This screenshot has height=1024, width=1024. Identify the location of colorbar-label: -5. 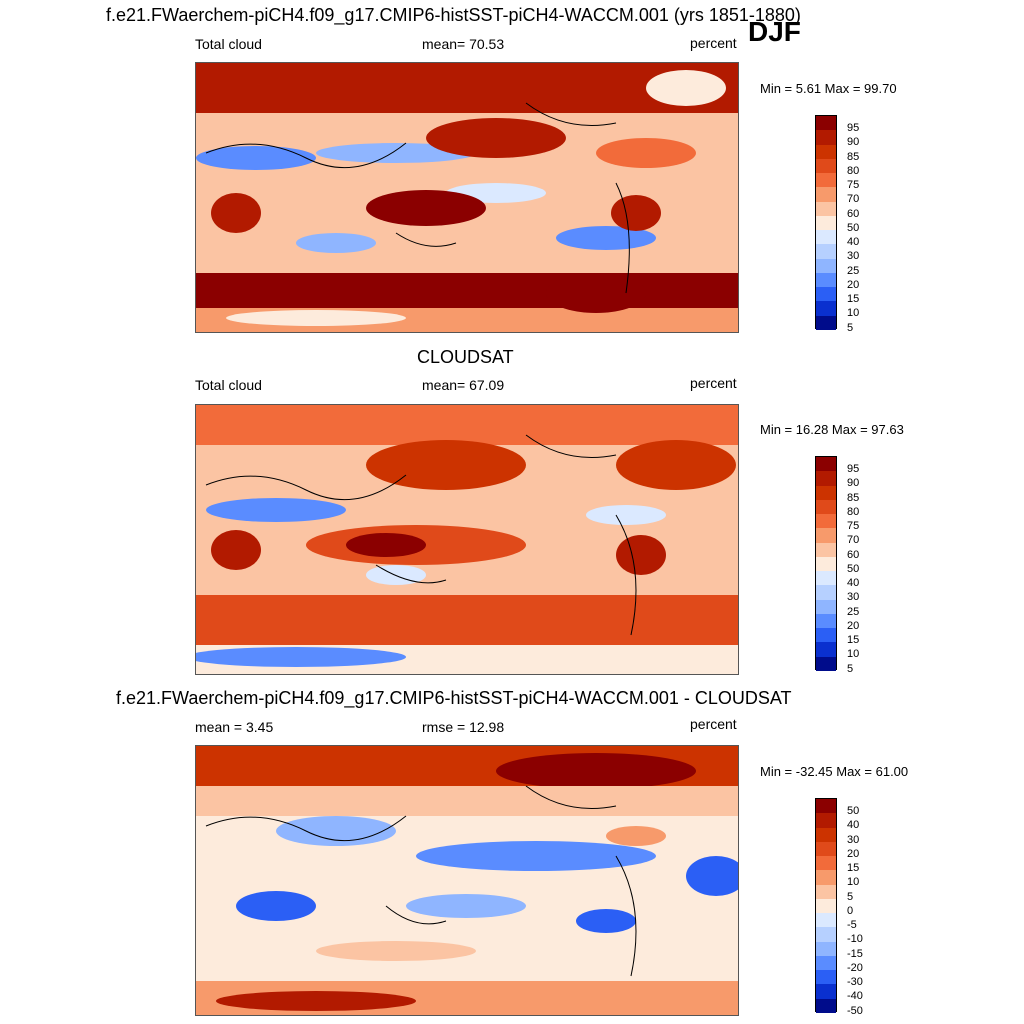
(852, 925).